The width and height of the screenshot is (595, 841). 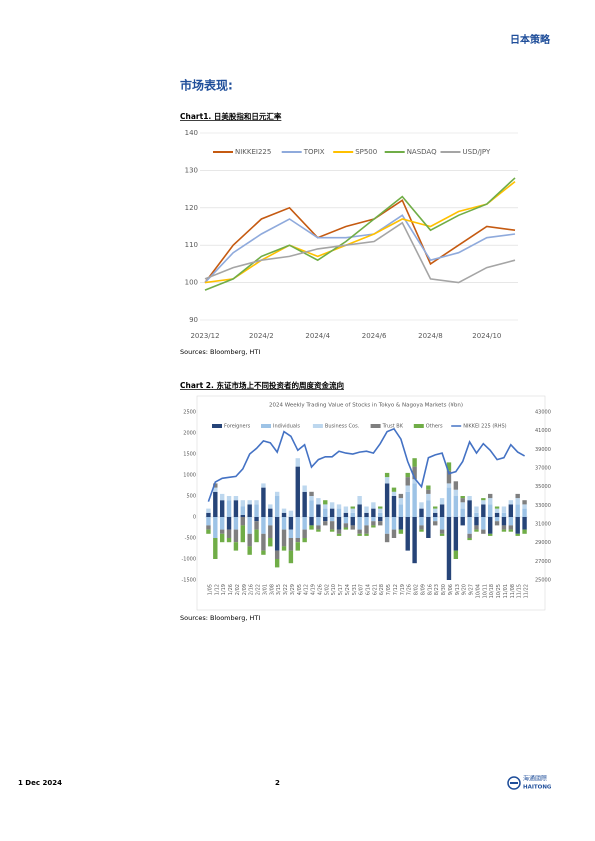 What do you see at coordinates (389, 589) in the screenshot?
I see `x-tick-label: 7/05` at bounding box center [389, 589].